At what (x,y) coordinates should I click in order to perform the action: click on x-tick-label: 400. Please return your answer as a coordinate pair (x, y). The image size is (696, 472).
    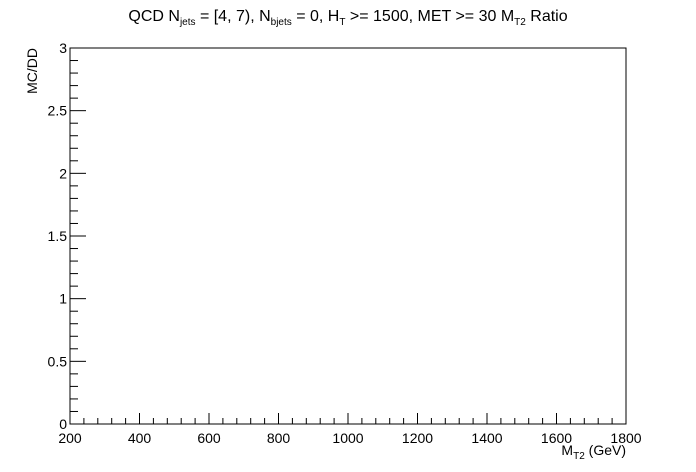
    Looking at the image, I should click on (140, 438).